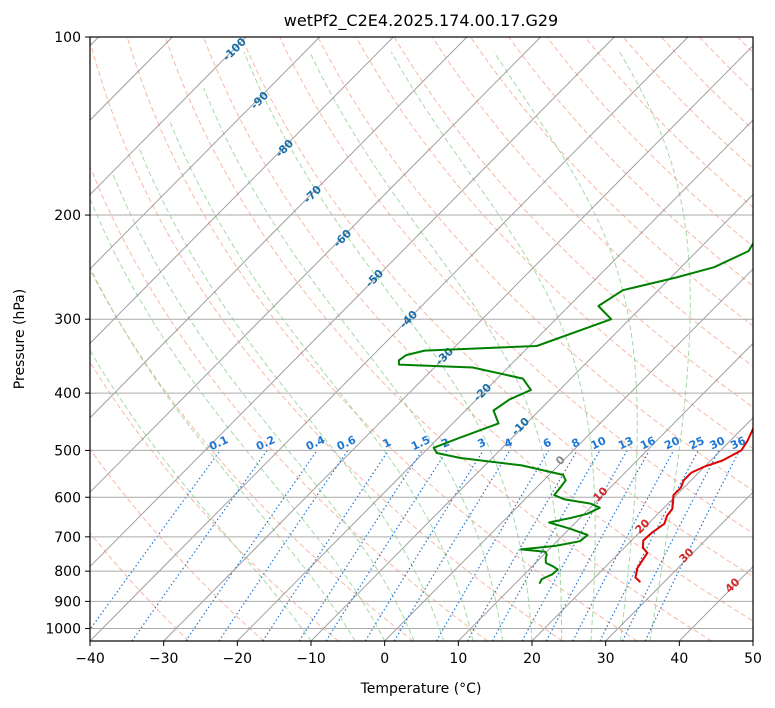  What do you see at coordinates (696, 443) in the screenshot?
I see `mixing-ratio-label: 25` at bounding box center [696, 443].